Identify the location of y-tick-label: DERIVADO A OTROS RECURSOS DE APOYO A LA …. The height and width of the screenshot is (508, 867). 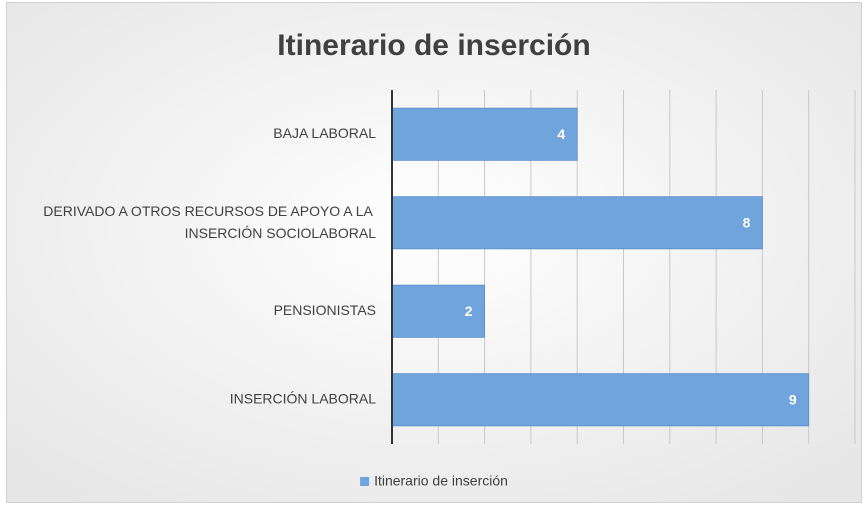
(209, 221).